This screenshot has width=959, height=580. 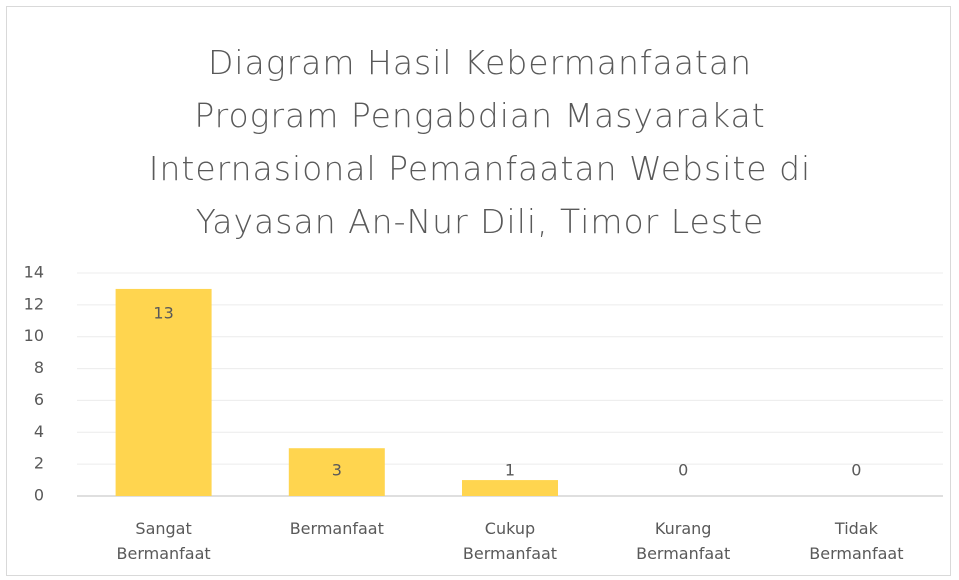 What do you see at coordinates (163, 541) in the screenshot?
I see `x-tick-label: Sangat Bermanfaat` at bounding box center [163, 541].